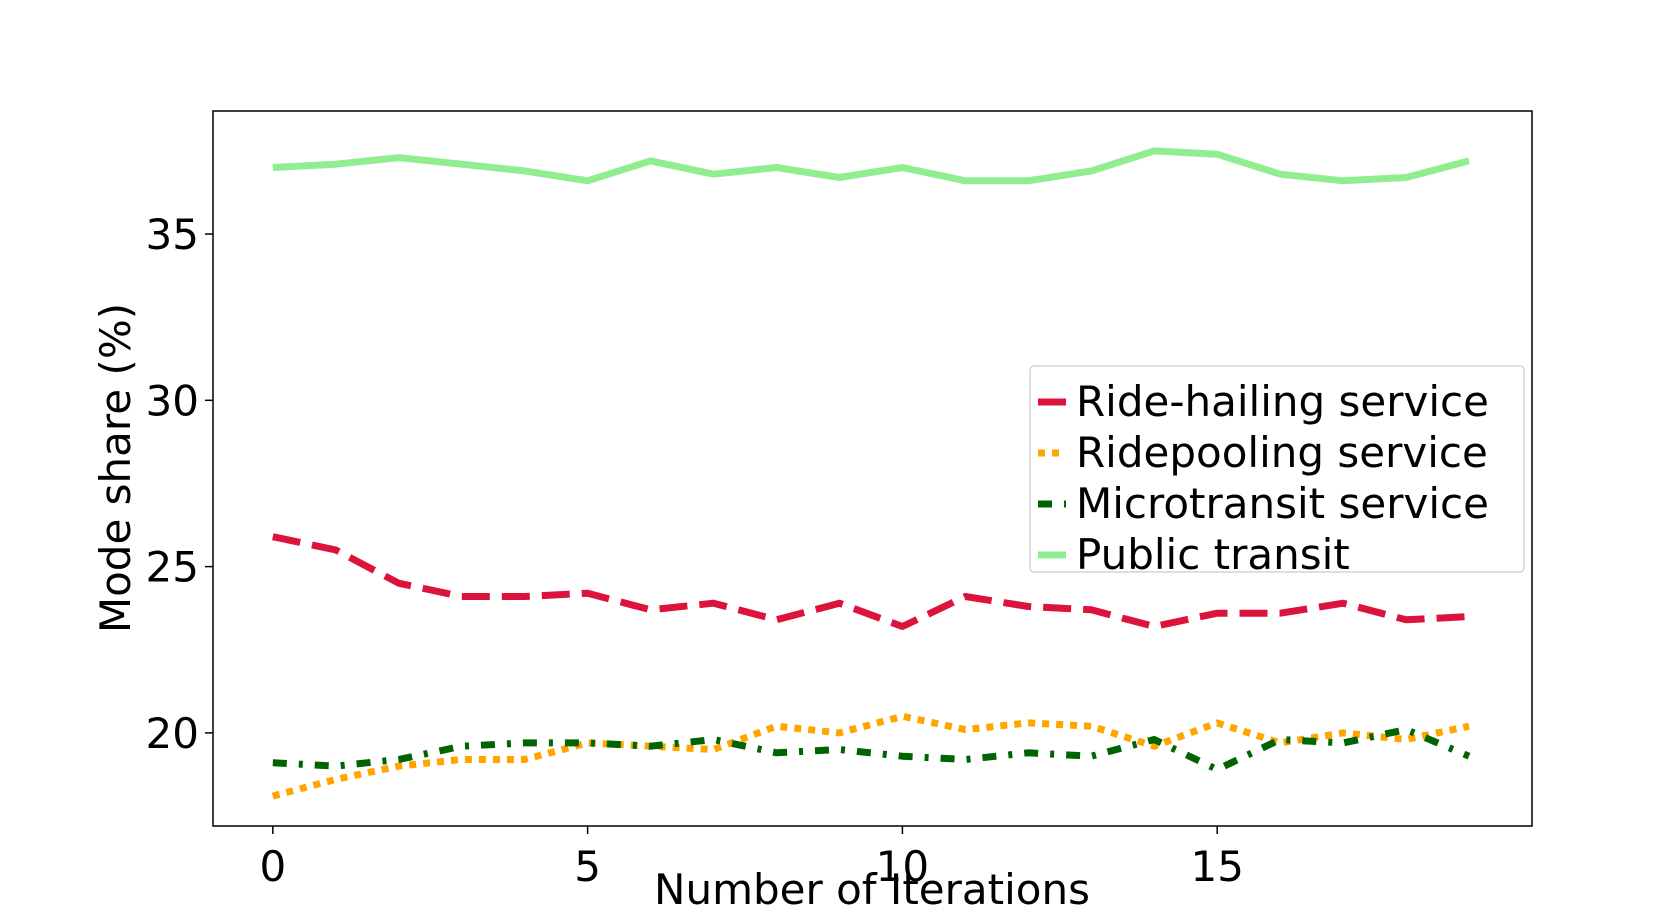  What do you see at coordinates (179, 484) in the screenshot?
I see `y-axis-ticks: 20 25 30 35` at bounding box center [179, 484].